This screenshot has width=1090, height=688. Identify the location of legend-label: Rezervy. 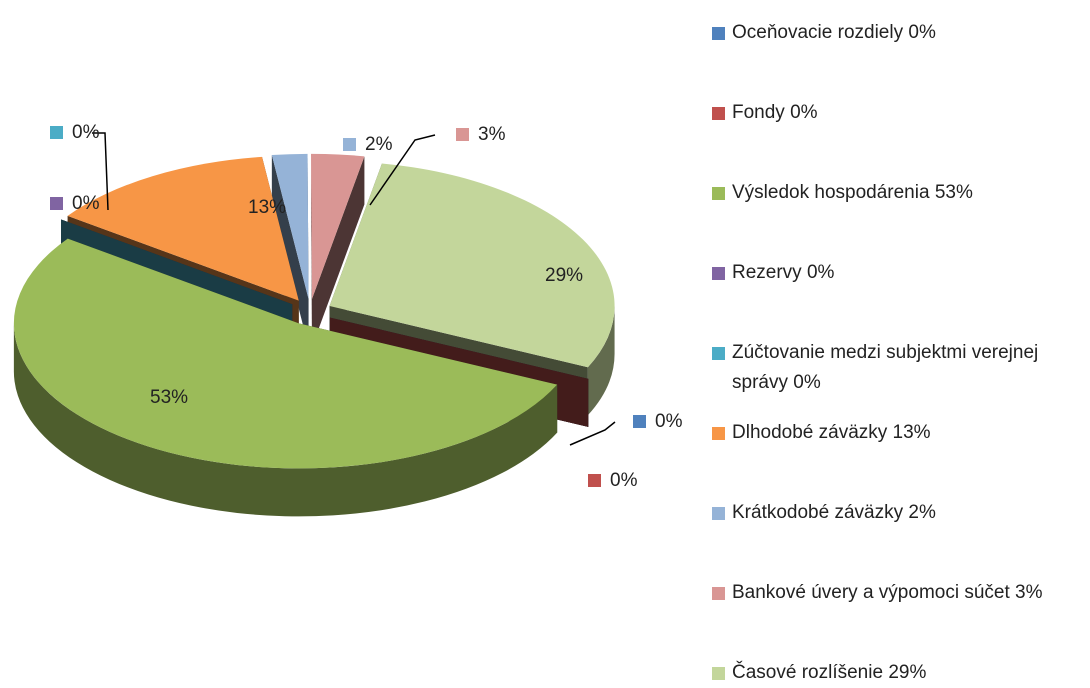
(767, 272).